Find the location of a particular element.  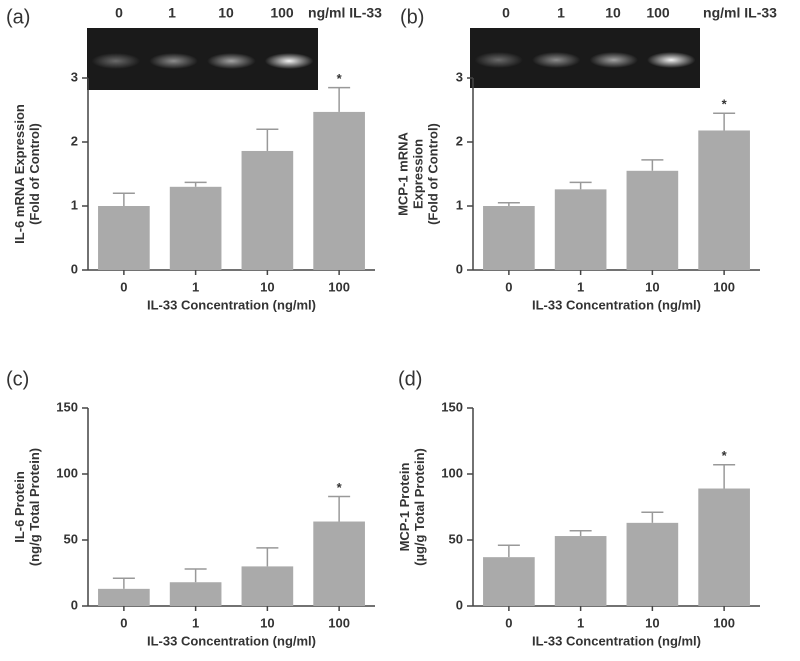

panel-label: (a) is located at coordinates (18, 17).